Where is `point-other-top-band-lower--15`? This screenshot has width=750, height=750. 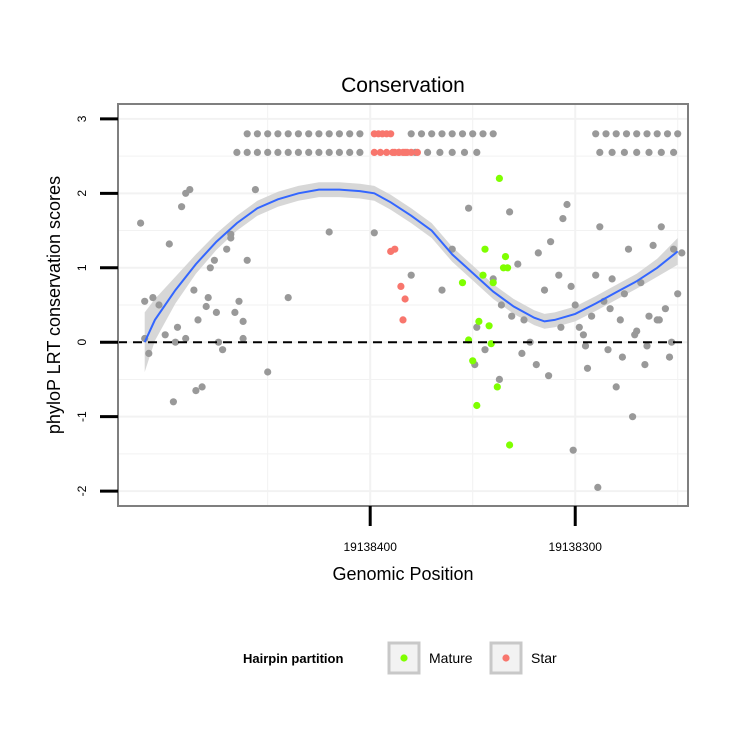
point-other-top-band-lower--15 is located at coordinates (440, 152).